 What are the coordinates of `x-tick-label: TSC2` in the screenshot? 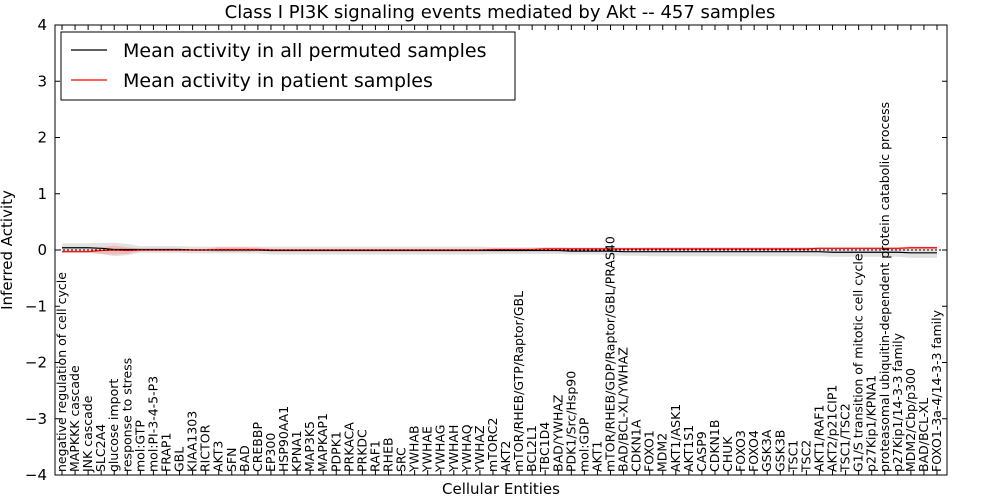 It's located at (805, 456).